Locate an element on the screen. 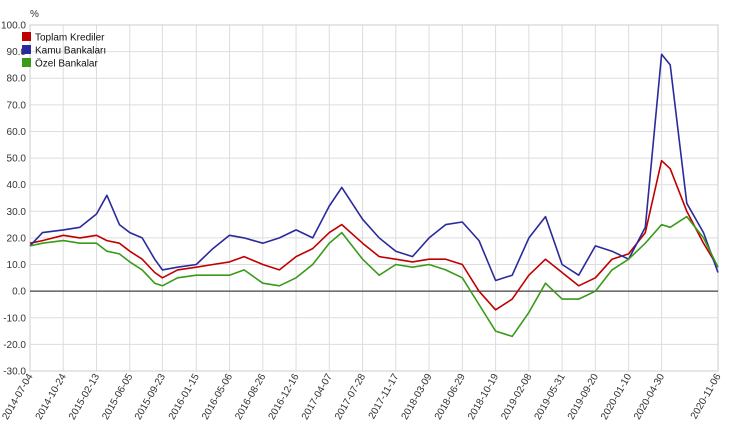 The width and height of the screenshot is (738, 433). y-tick-label: 20.0 is located at coordinates (17, 238).